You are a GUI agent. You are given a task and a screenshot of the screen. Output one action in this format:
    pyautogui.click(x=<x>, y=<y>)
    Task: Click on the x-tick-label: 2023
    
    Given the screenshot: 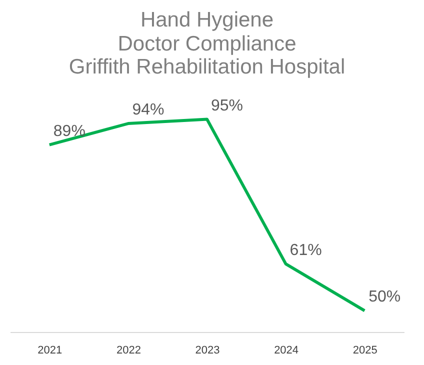 What is the action you would take?
    pyautogui.click(x=207, y=350)
    